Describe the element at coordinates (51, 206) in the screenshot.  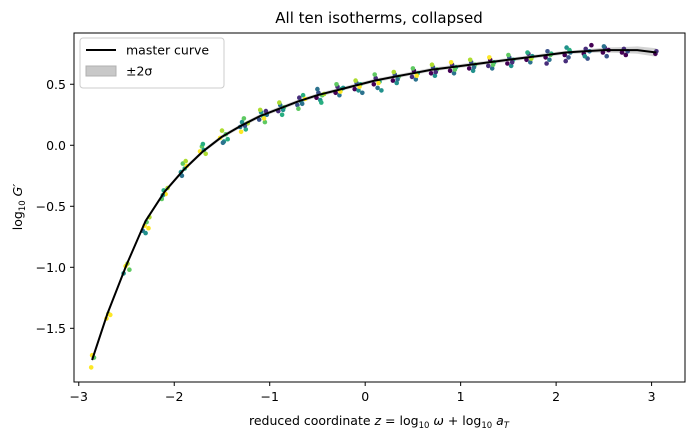
I see `y-tick-label: −0.5` at that location.